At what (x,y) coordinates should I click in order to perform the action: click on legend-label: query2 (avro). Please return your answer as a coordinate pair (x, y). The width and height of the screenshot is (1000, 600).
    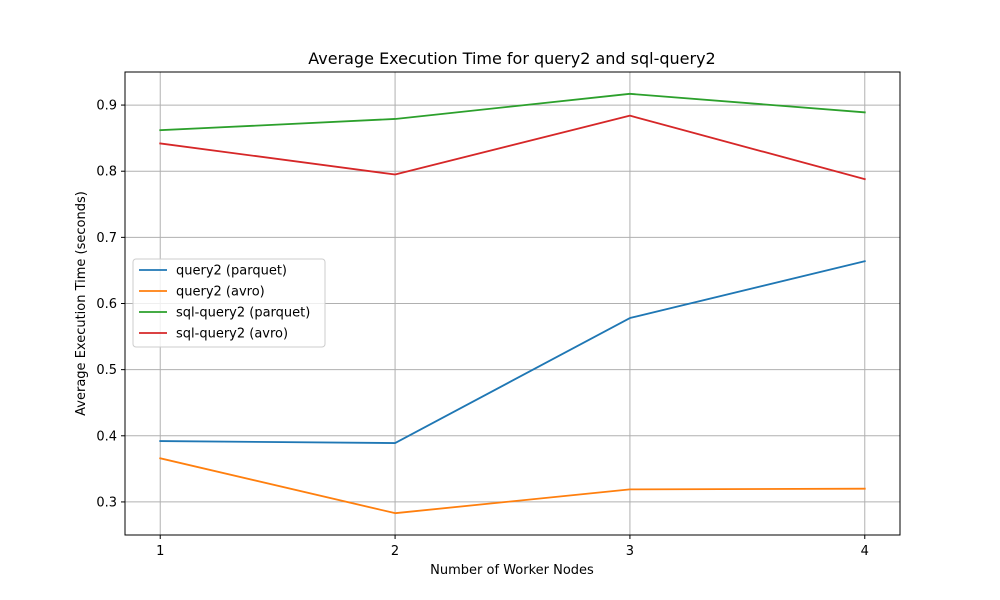
    Looking at the image, I should click on (220, 292).